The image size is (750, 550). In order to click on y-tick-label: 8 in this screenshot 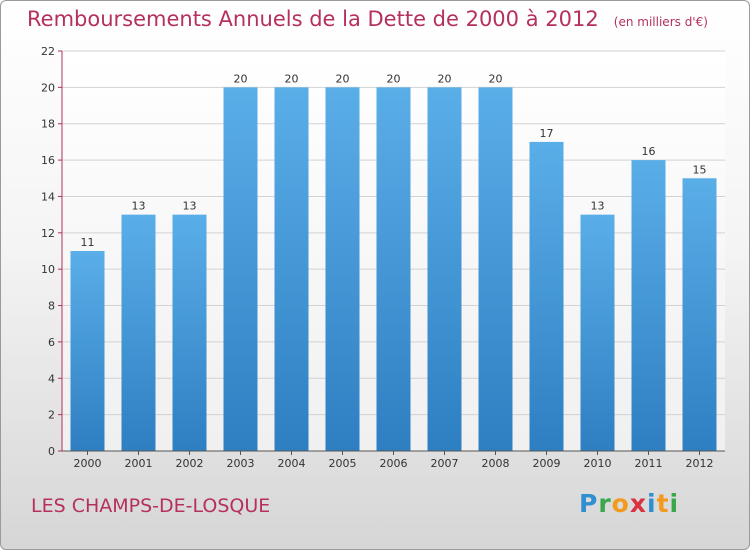, I will do `click(51, 306)`.